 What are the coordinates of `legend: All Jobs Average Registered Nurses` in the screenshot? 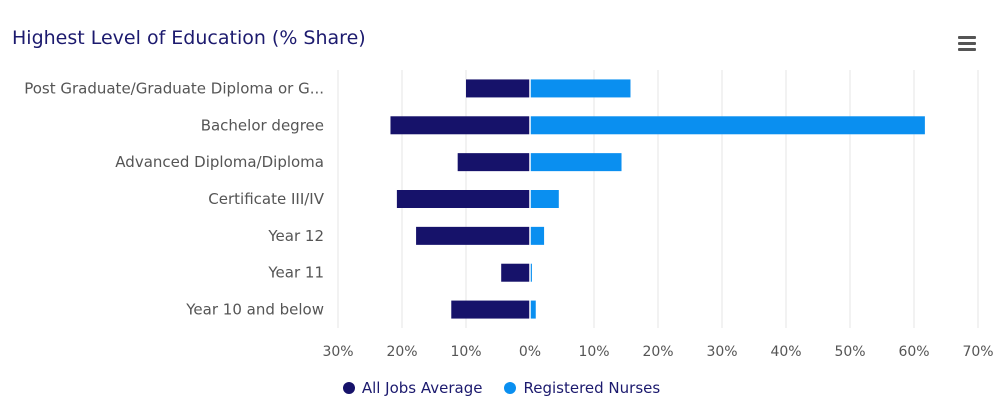 It's located at (501, 388).